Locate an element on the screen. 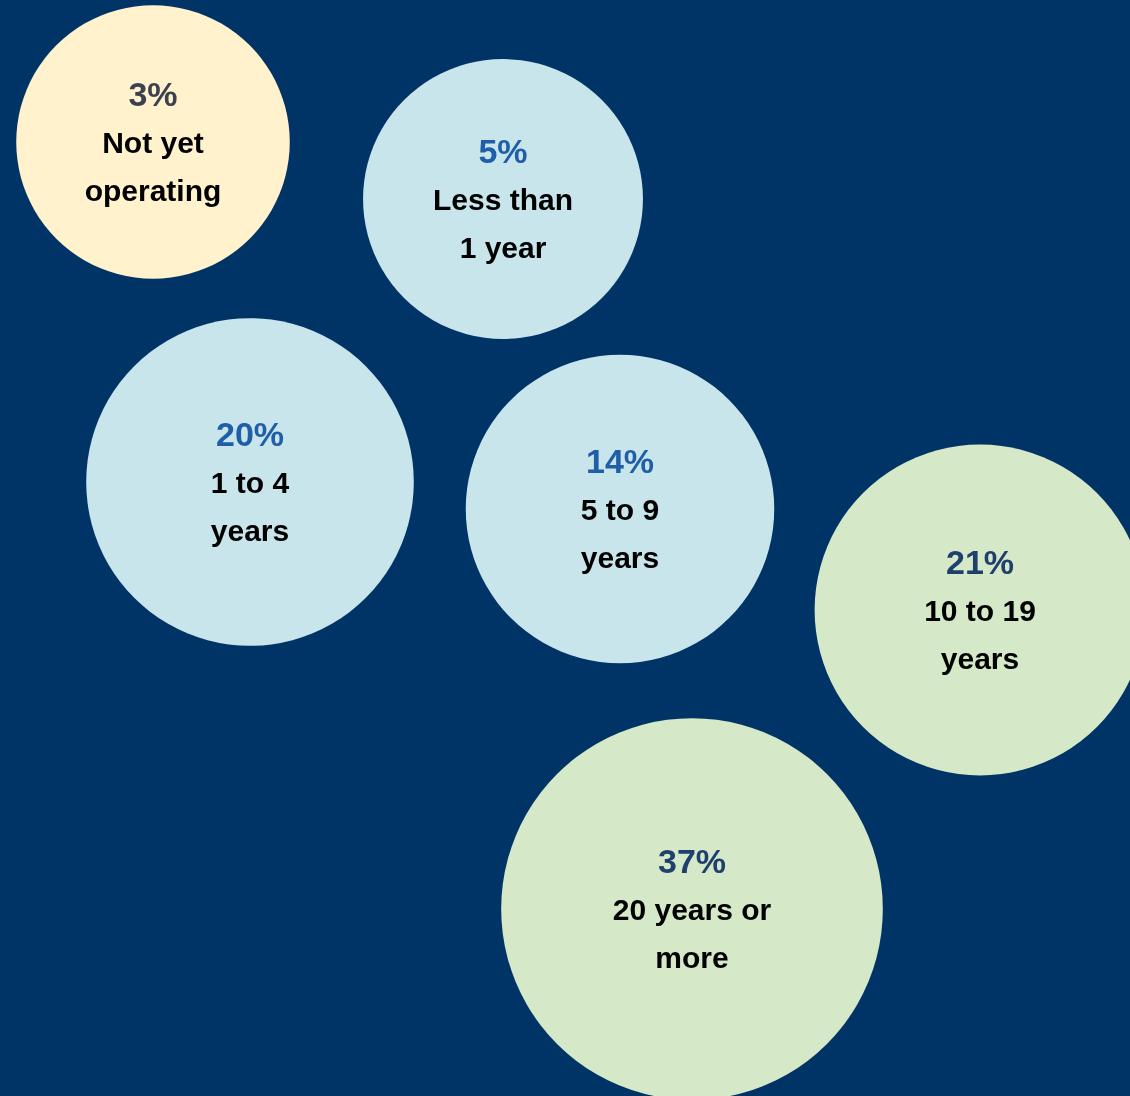  data-label: 37% is located at coordinates (692, 861).